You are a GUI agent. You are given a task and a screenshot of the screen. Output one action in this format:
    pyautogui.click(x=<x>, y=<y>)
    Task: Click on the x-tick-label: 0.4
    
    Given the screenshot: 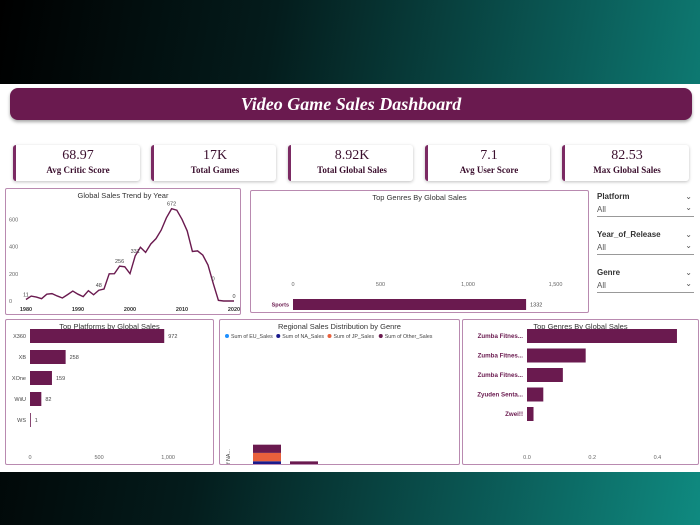 What is the action you would take?
    pyautogui.click(x=658, y=458)
    